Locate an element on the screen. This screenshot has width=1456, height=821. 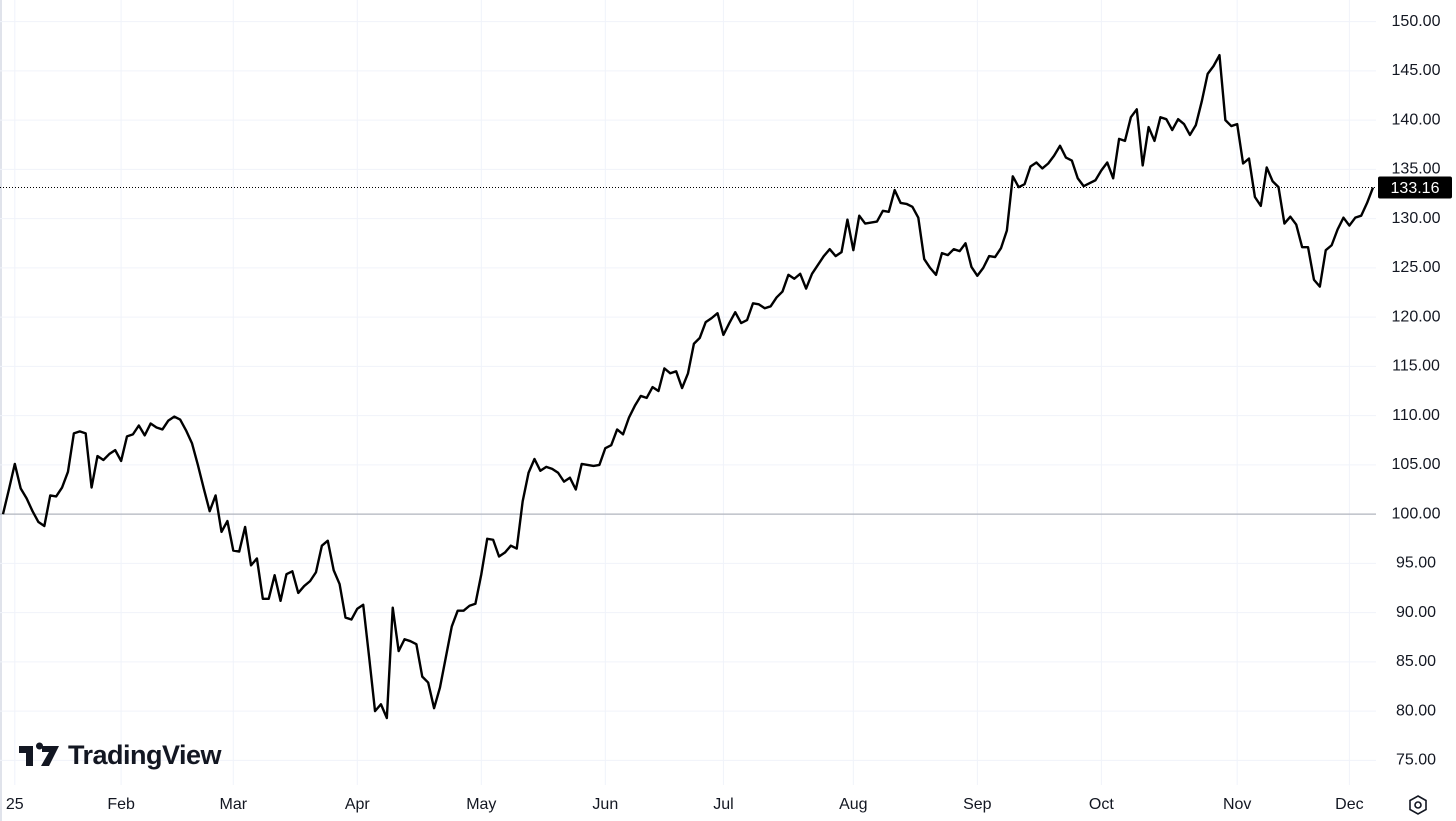
settings-button is located at coordinates (1418, 805).